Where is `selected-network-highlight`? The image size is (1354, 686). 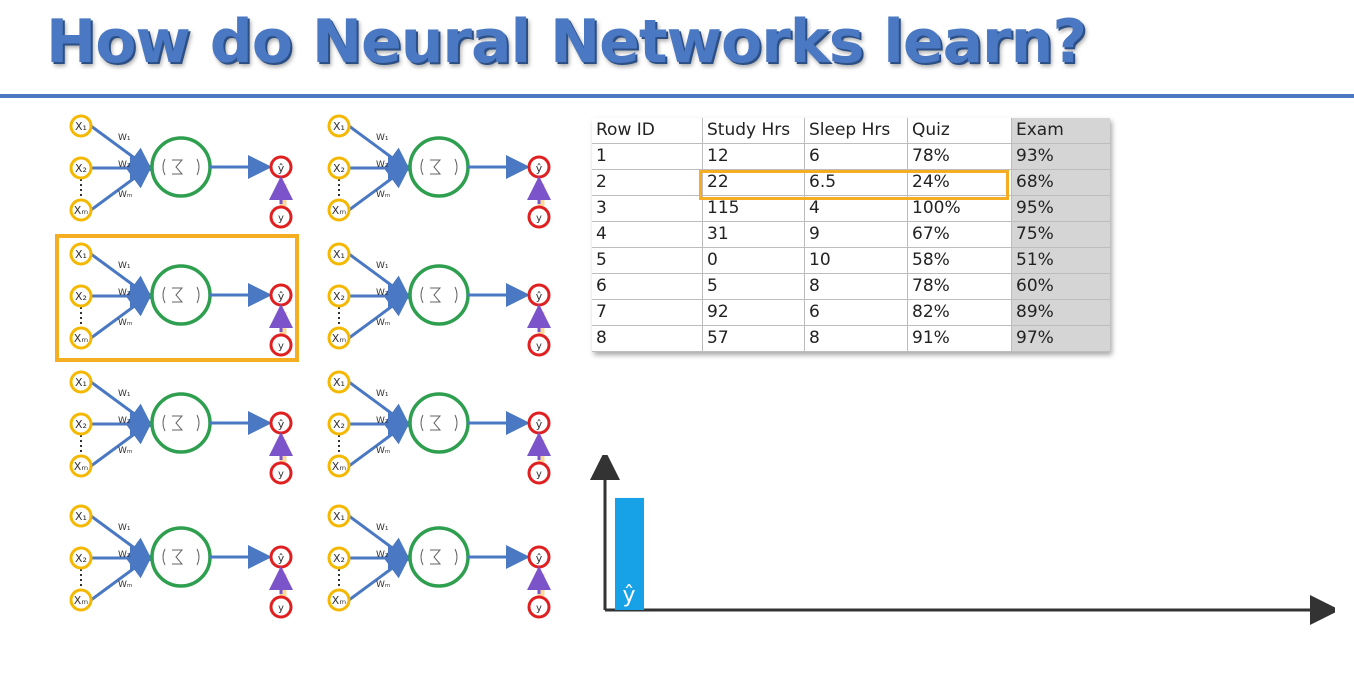 selected-network-highlight is located at coordinates (177, 298).